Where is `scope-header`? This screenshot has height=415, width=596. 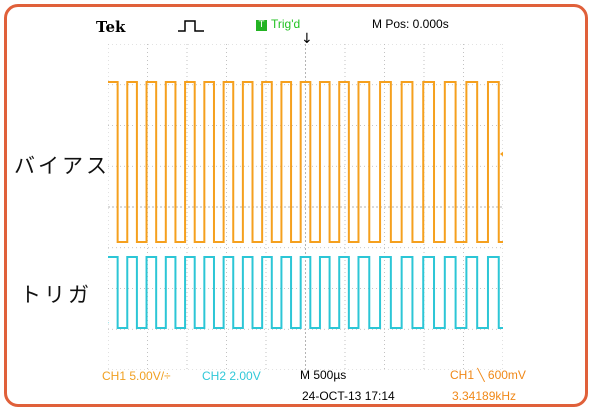 scope-header is located at coordinates (302, 22).